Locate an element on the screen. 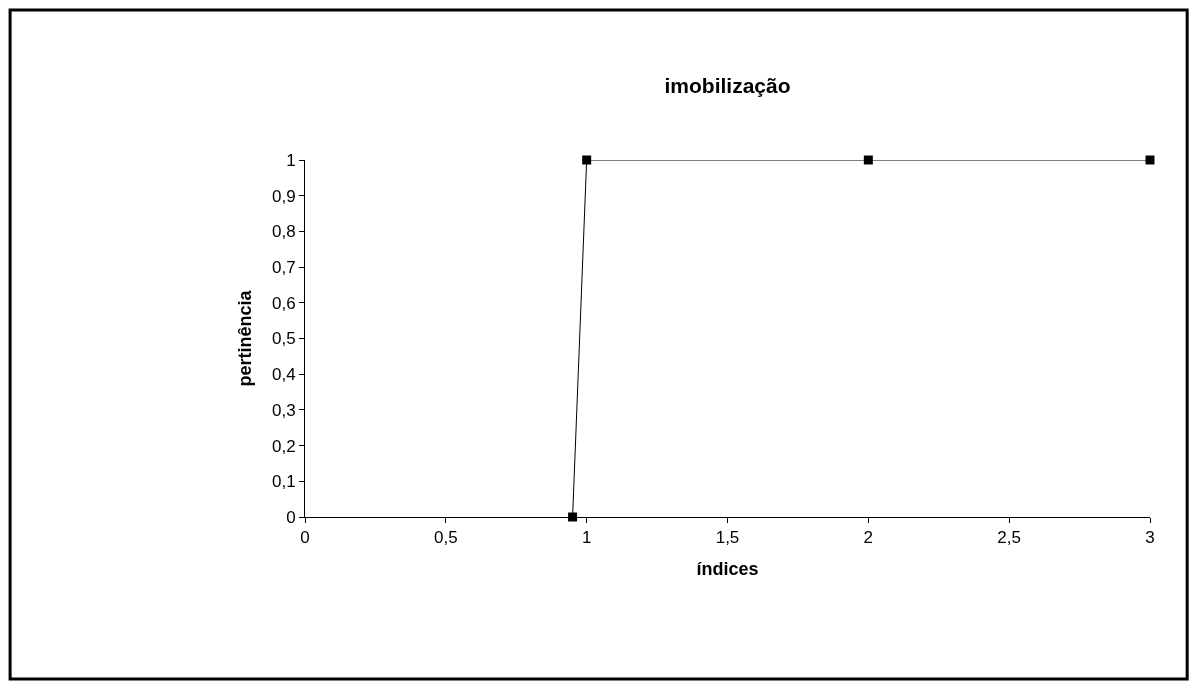  x-tick-label: 2,5 is located at coordinates (1009, 538).